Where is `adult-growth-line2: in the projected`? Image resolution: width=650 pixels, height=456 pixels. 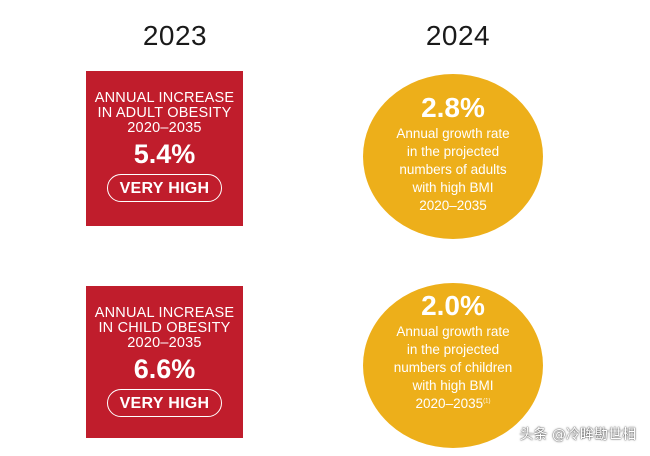 adult-growth-line2: in the projected is located at coordinates (453, 151).